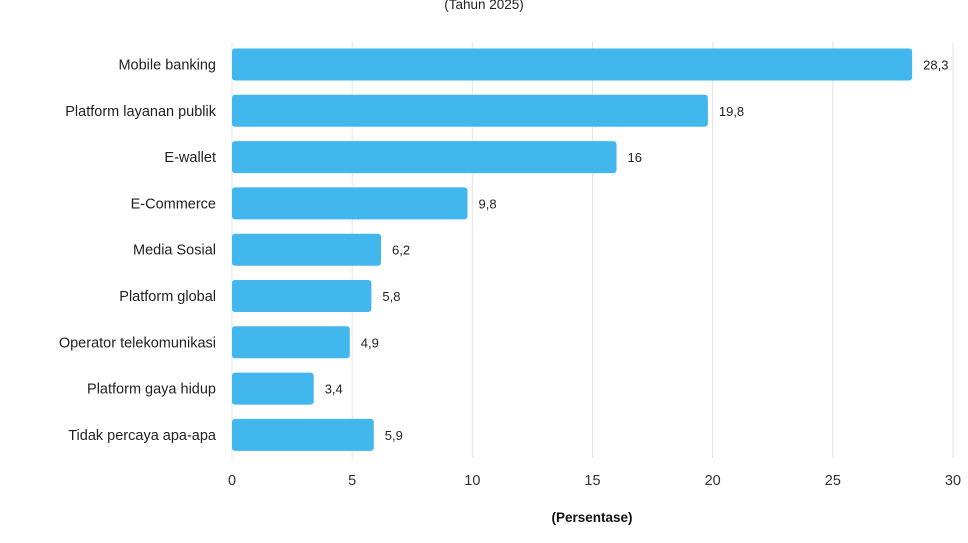  I want to click on x-tick-label: 0, so click(232, 481).